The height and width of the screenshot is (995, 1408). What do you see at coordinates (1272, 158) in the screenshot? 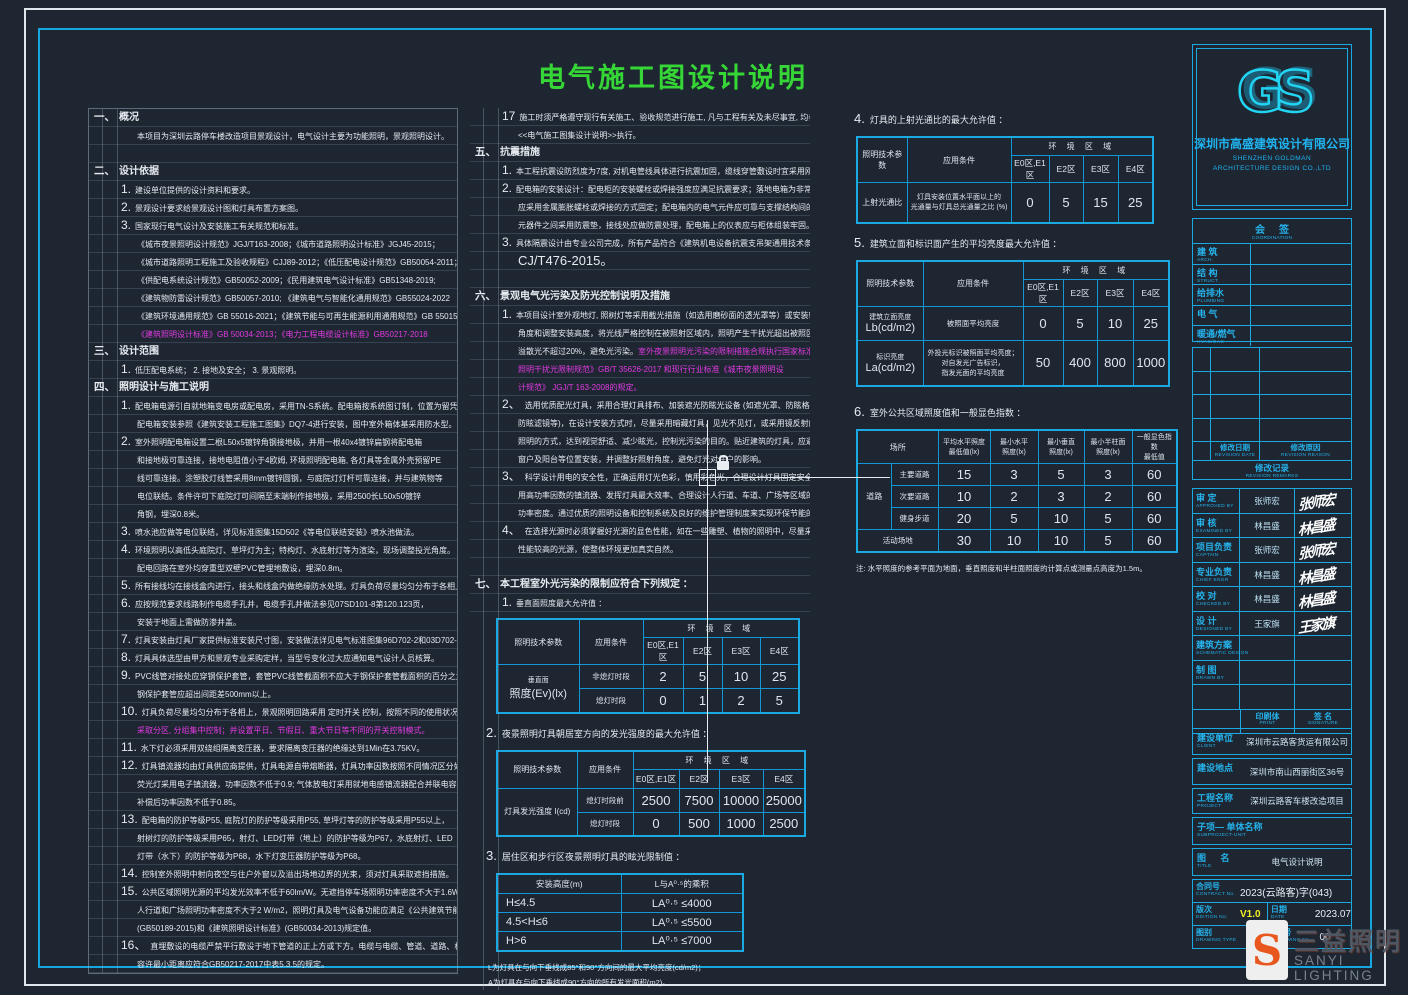
I see `company-name-en1: SHENZHEN GOLDMAN` at bounding box center [1272, 158].